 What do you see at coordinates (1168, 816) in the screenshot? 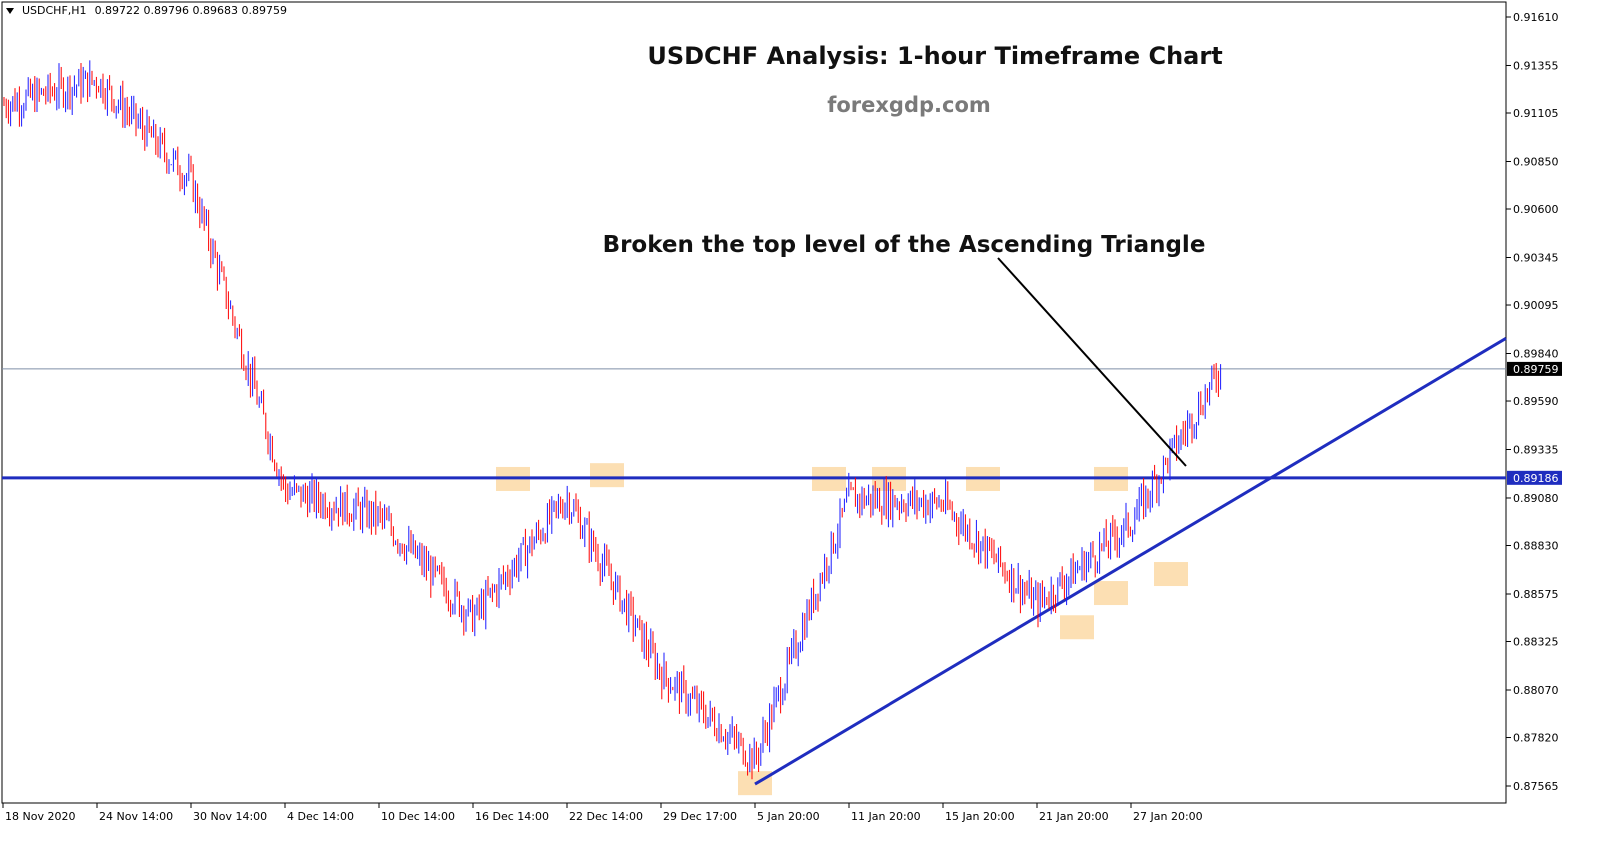
I see `x-tick-label-12: 27 Jan 20:00` at bounding box center [1168, 816].